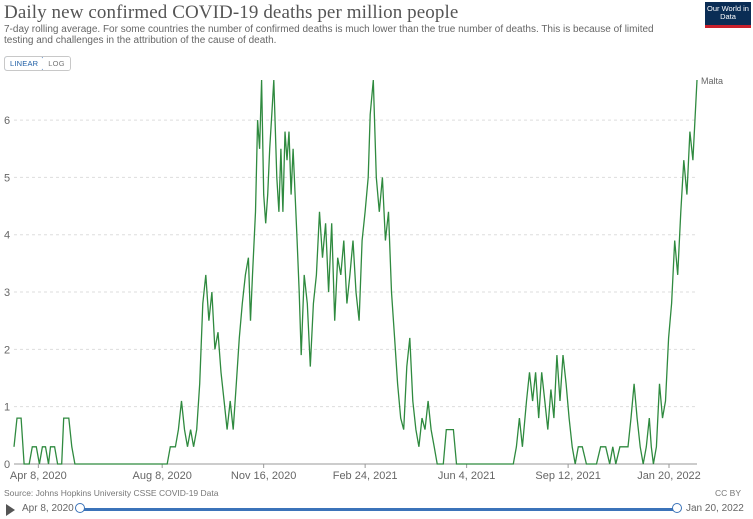 The height and width of the screenshot is (519, 753). Describe the element at coordinates (7, 236) in the screenshot. I see `y-tick-label: 4` at that location.